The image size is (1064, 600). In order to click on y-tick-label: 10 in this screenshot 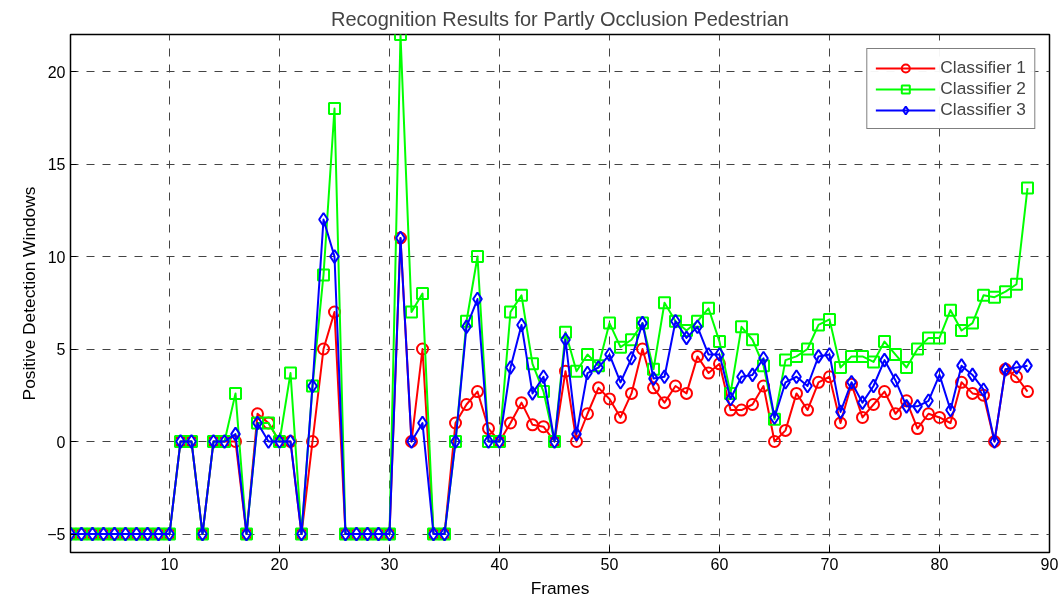, I will do `click(56, 257)`.